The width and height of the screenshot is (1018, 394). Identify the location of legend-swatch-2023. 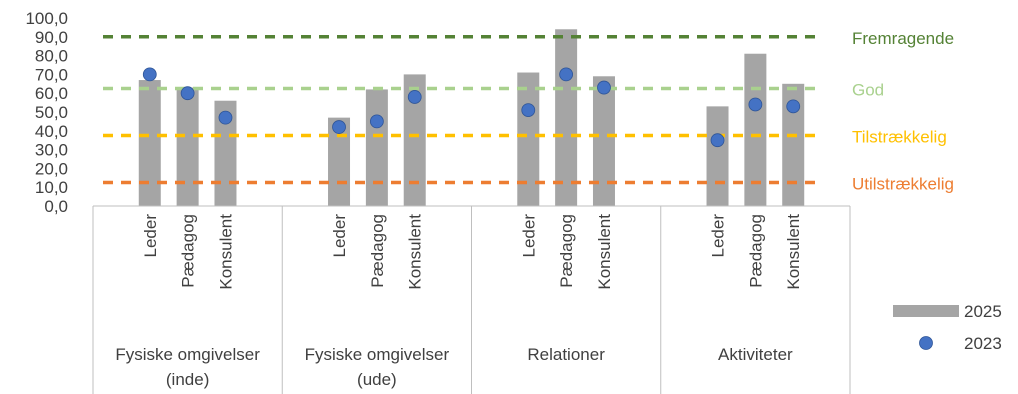
(926, 343).